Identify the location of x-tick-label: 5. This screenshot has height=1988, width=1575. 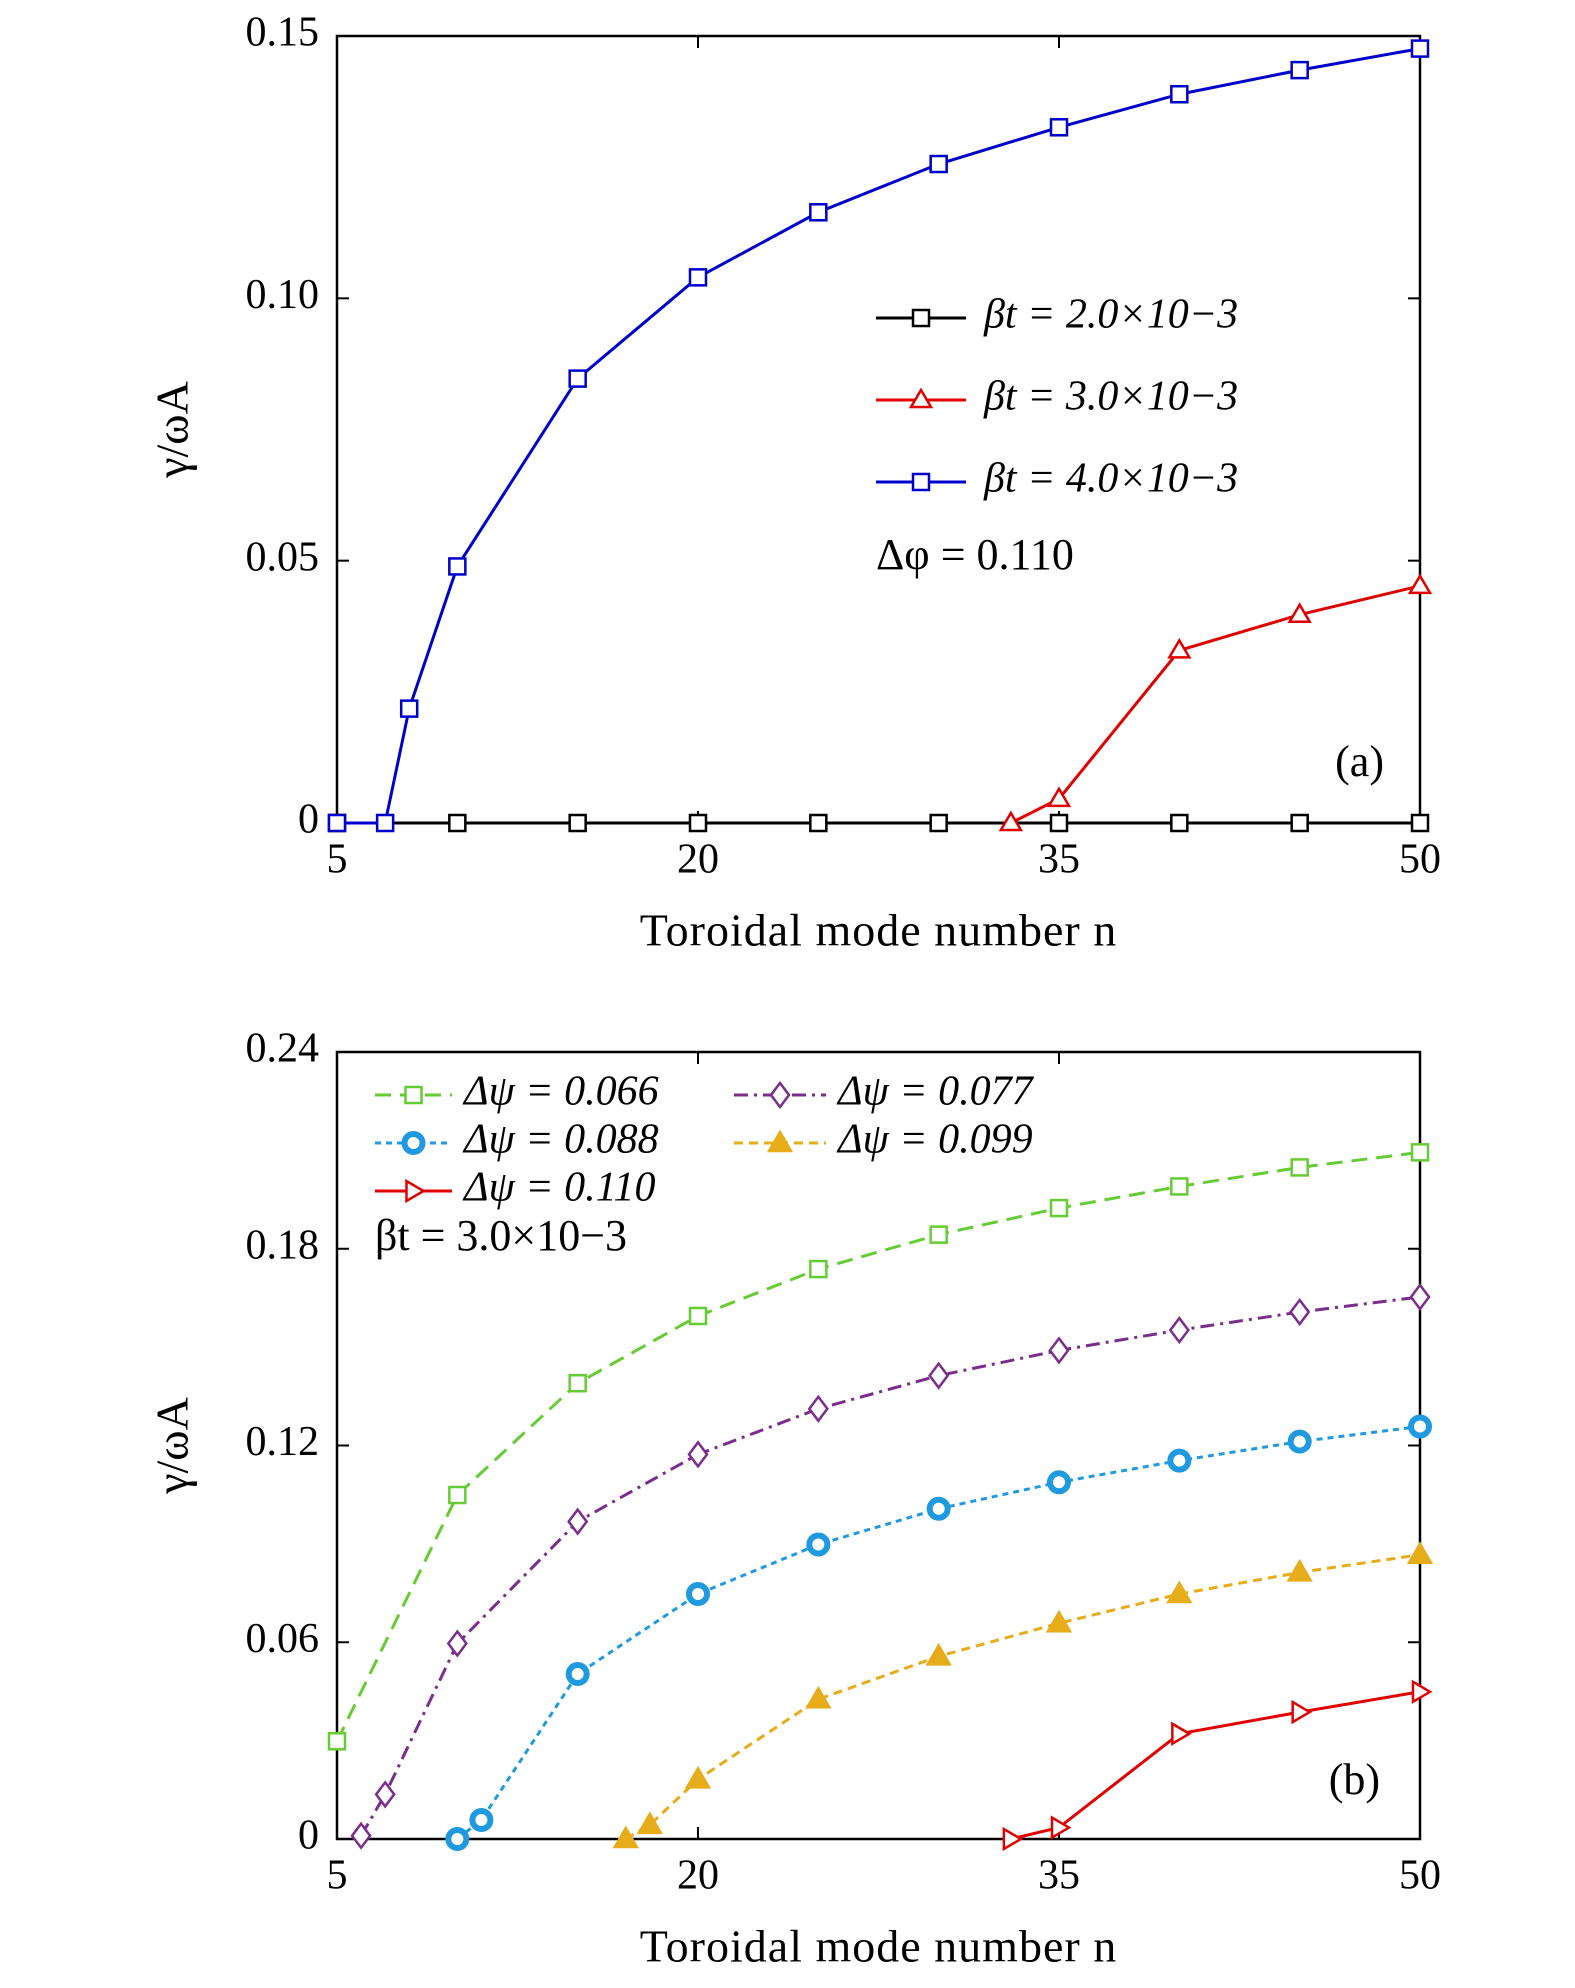
(337, 1876).